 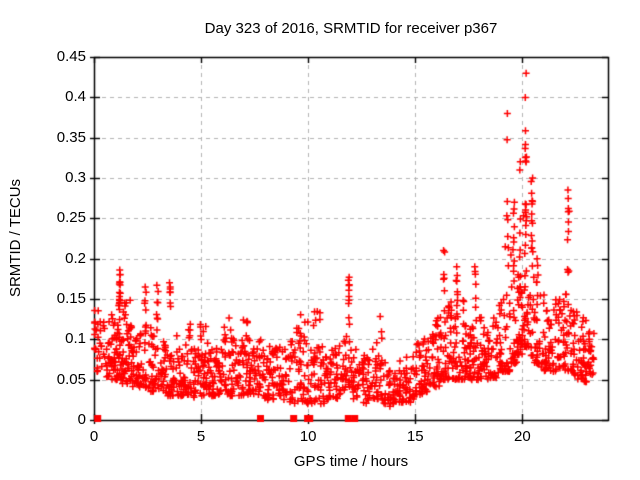 I want to click on y-tick-label: 0.2, so click(x=75, y=258).